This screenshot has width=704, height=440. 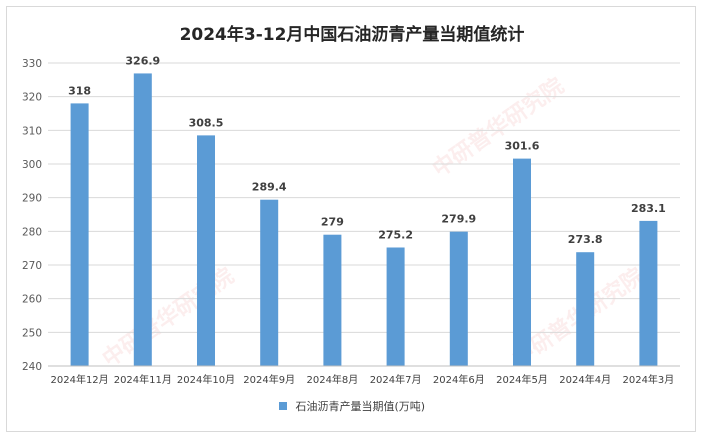 I want to click on chart-title: 2024年3-12月中国石油沥青产量当期值统计, so click(x=352, y=35).